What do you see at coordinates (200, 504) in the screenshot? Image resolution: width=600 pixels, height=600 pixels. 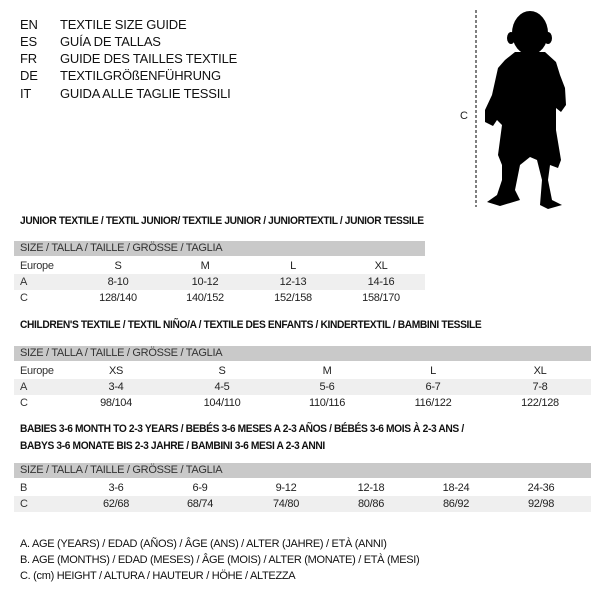 I see `table-cell: 68/74` at bounding box center [200, 504].